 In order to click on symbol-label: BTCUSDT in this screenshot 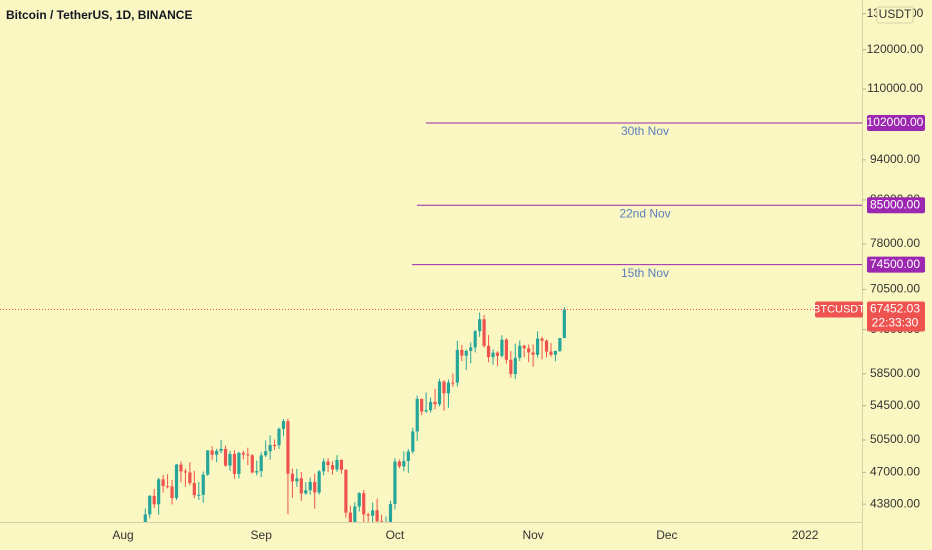, I will do `click(839, 309)`.